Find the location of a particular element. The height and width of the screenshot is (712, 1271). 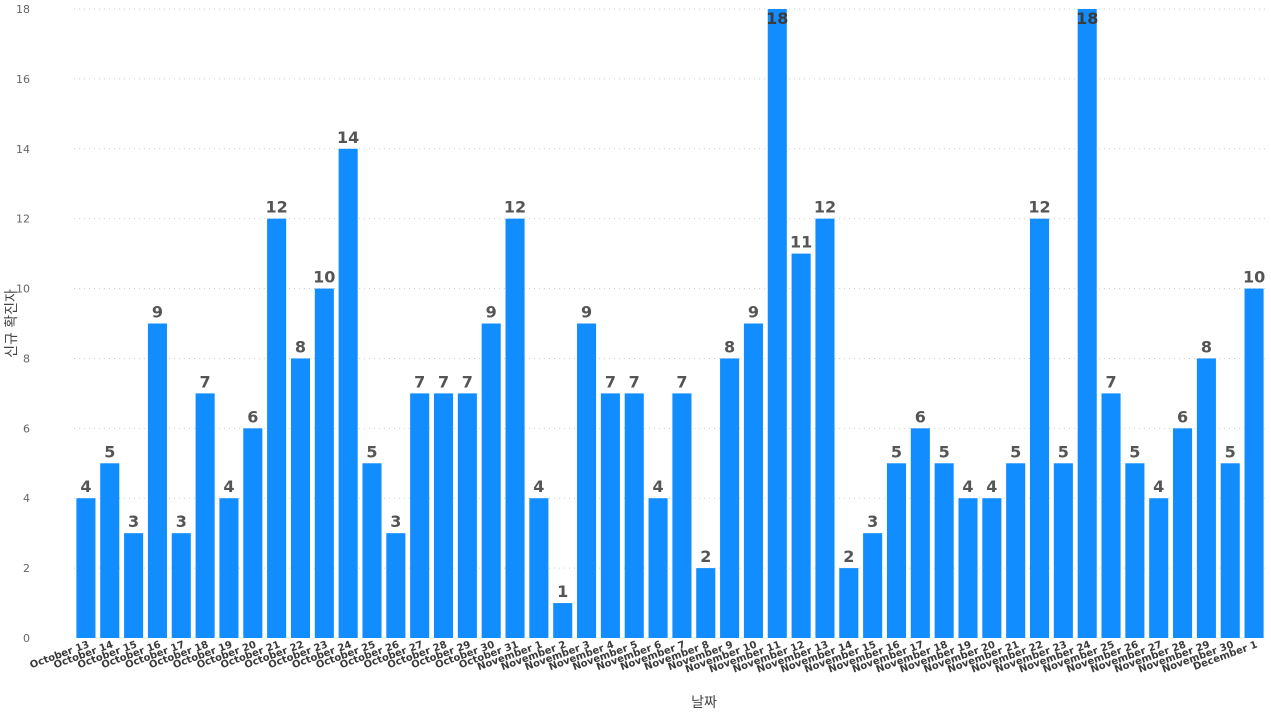

data-label: 14 is located at coordinates (348, 137).